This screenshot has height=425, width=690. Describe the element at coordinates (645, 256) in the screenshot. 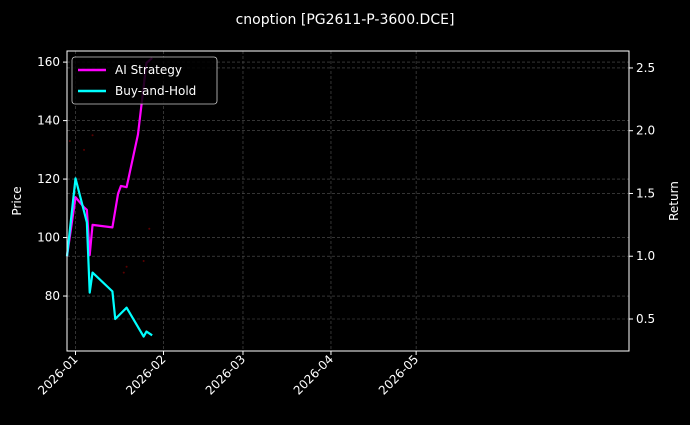

I see `y-right-tick-label: 1.0` at that location.